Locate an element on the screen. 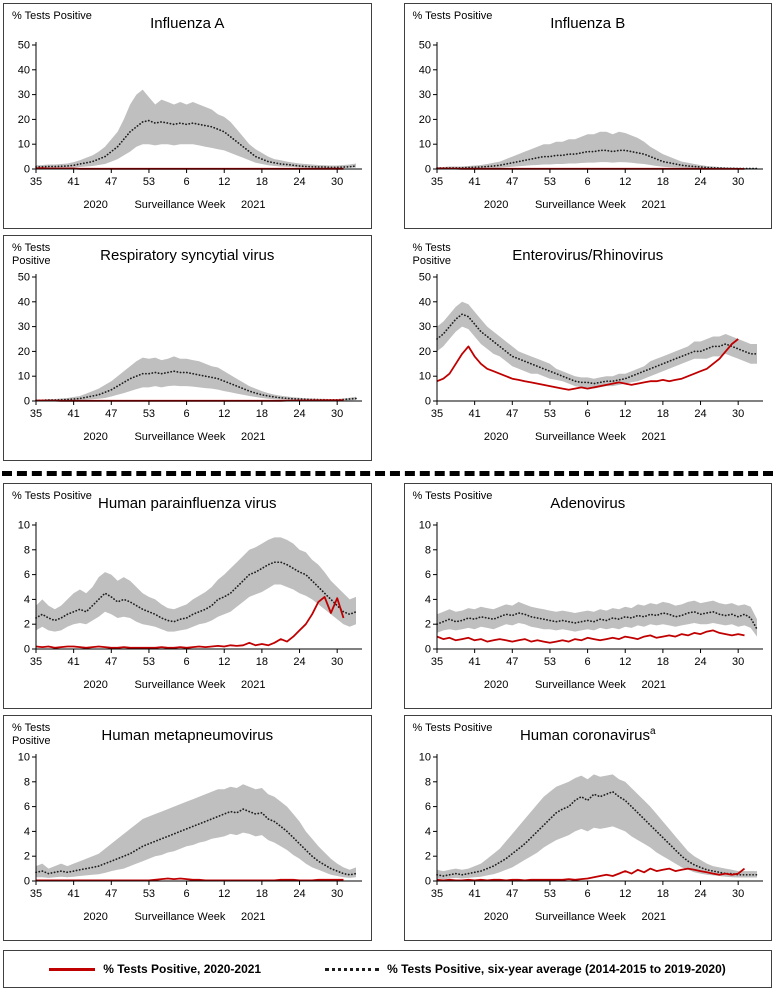 The height and width of the screenshot is (988, 775). legend-item-current-season: % Tests Positive, 2020-2021 is located at coordinates (155, 969).